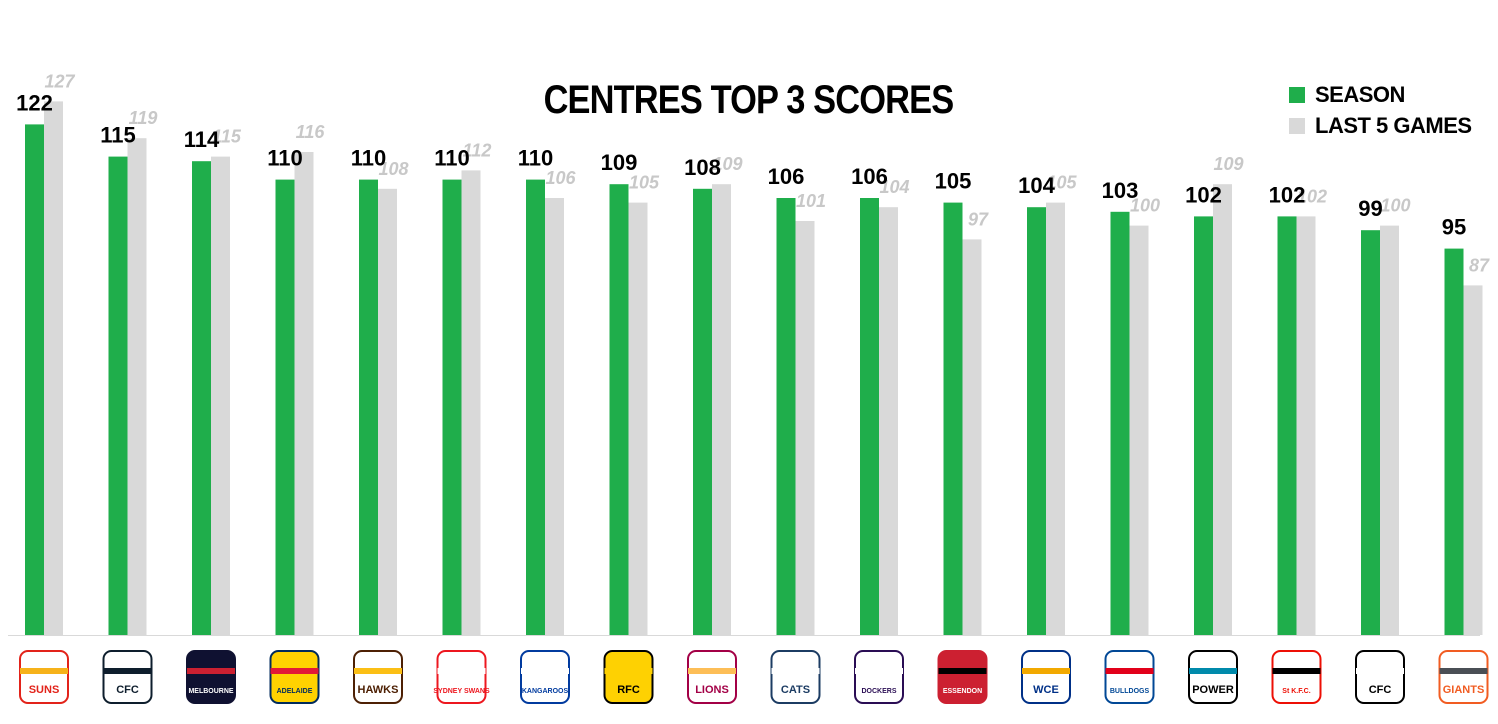  Describe the element at coordinates (894, 187) in the screenshot. I see `data-label-last-5-games: 104` at that location.